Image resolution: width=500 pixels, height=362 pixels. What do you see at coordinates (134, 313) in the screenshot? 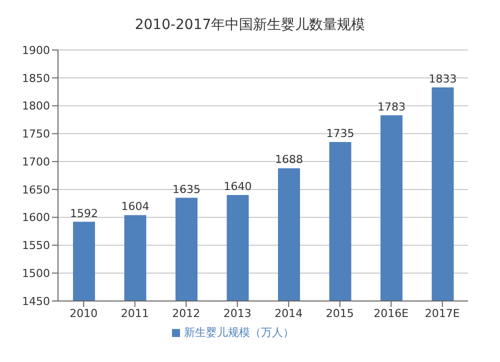
I see `x-tick-label: 2011` at bounding box center [134, 313].